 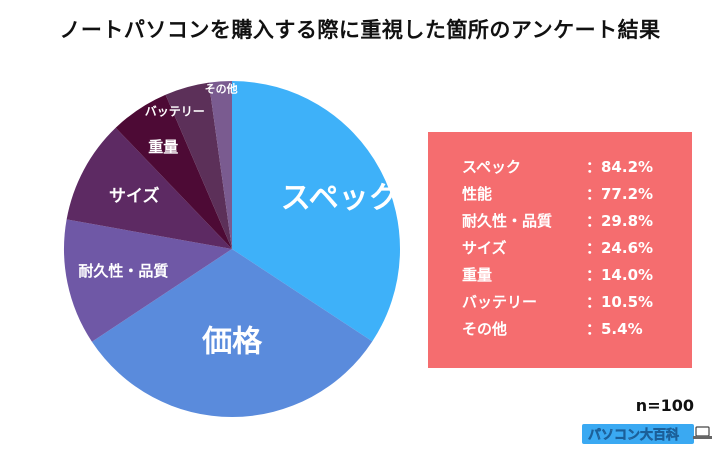 What do you see at coordinates (221, 89) in the screenshot?
I see `slice-label: その他` at bounding box center [221, 89].